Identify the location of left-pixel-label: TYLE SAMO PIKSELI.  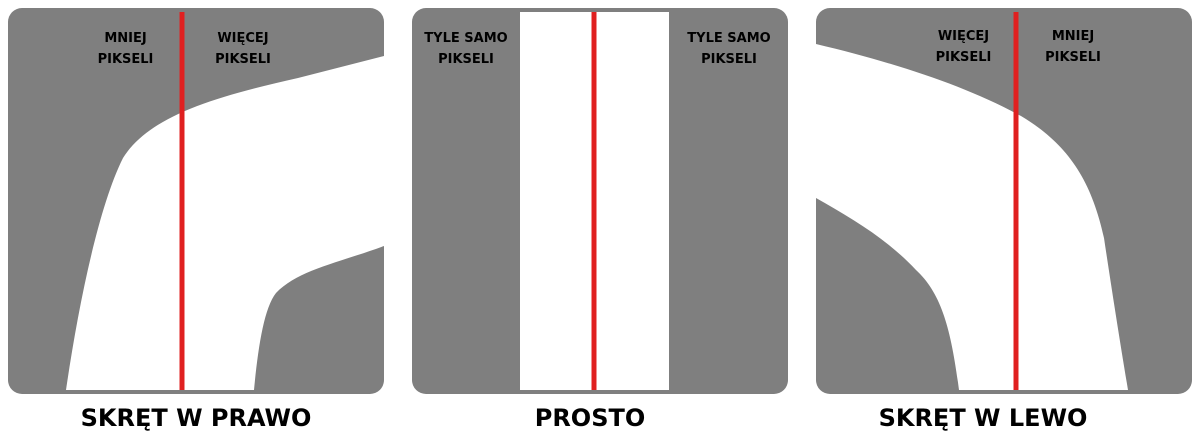
(466, 49).